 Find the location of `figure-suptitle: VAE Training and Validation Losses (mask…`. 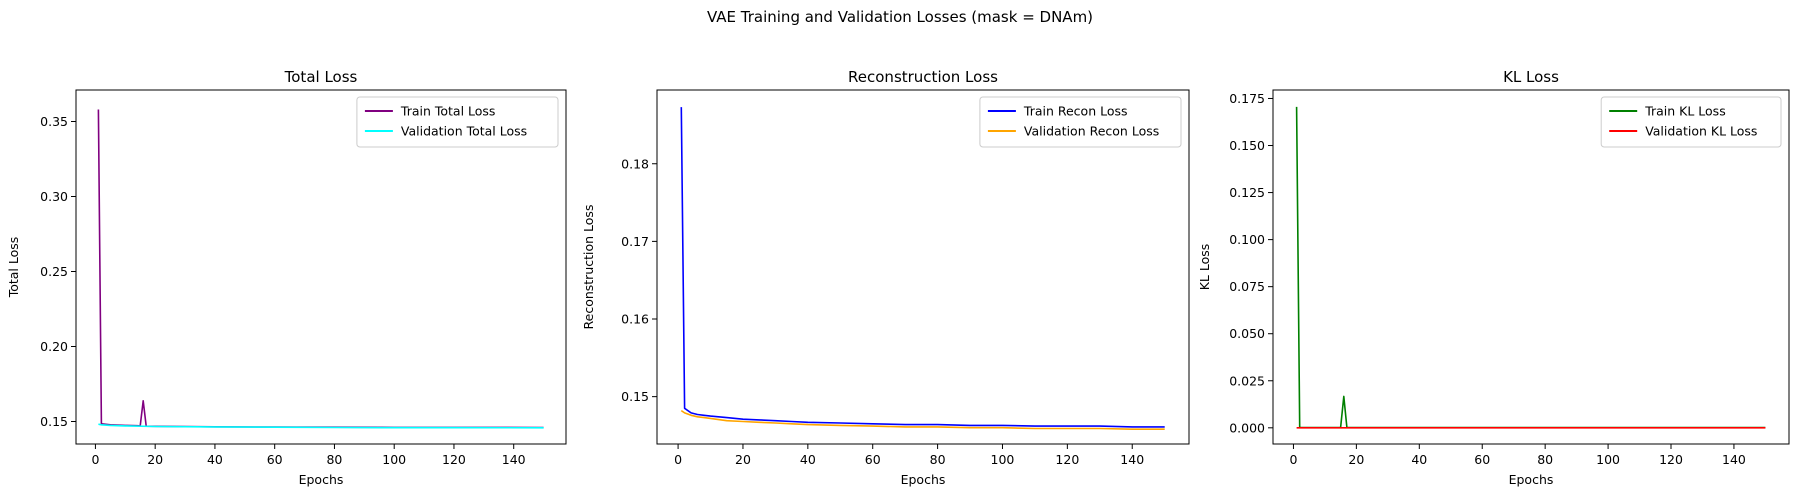

figure-suptitle: VAE Training and Validation Losses (mask… is located at coordinates (900, 17).